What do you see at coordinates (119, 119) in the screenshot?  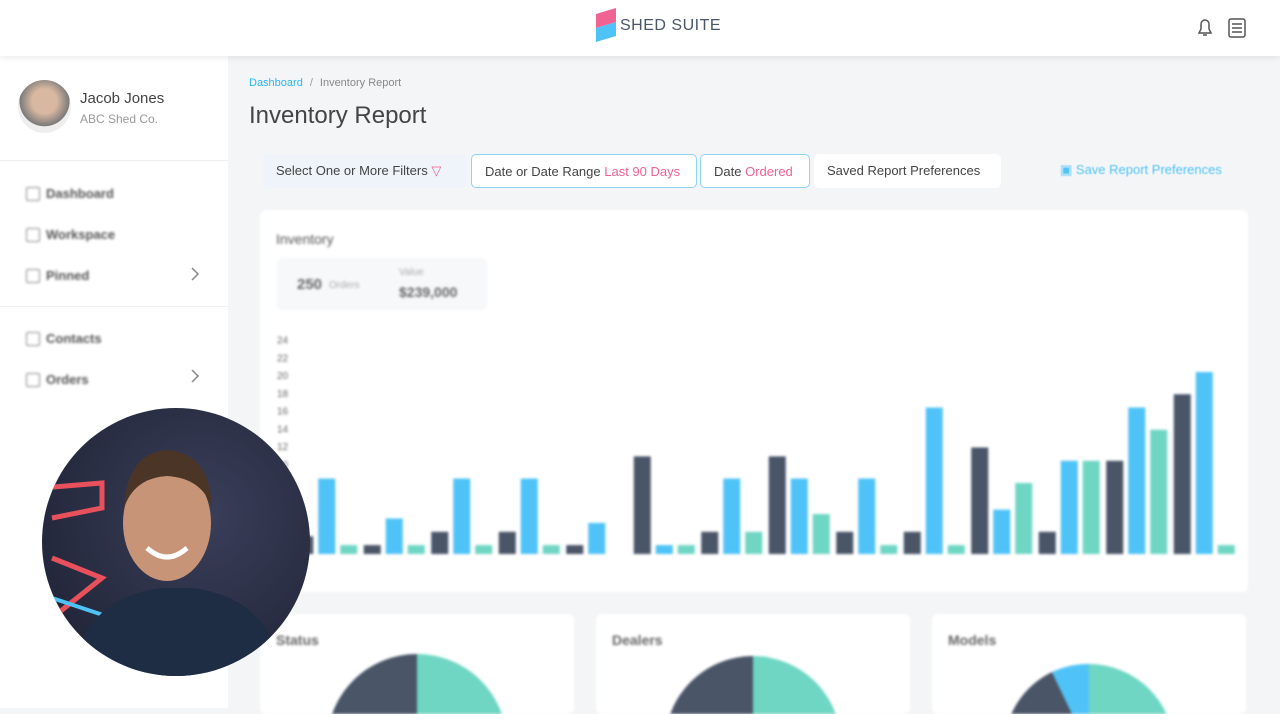 I see `profile-company: ABC Shed Co.` at bounding box center [119, 119].